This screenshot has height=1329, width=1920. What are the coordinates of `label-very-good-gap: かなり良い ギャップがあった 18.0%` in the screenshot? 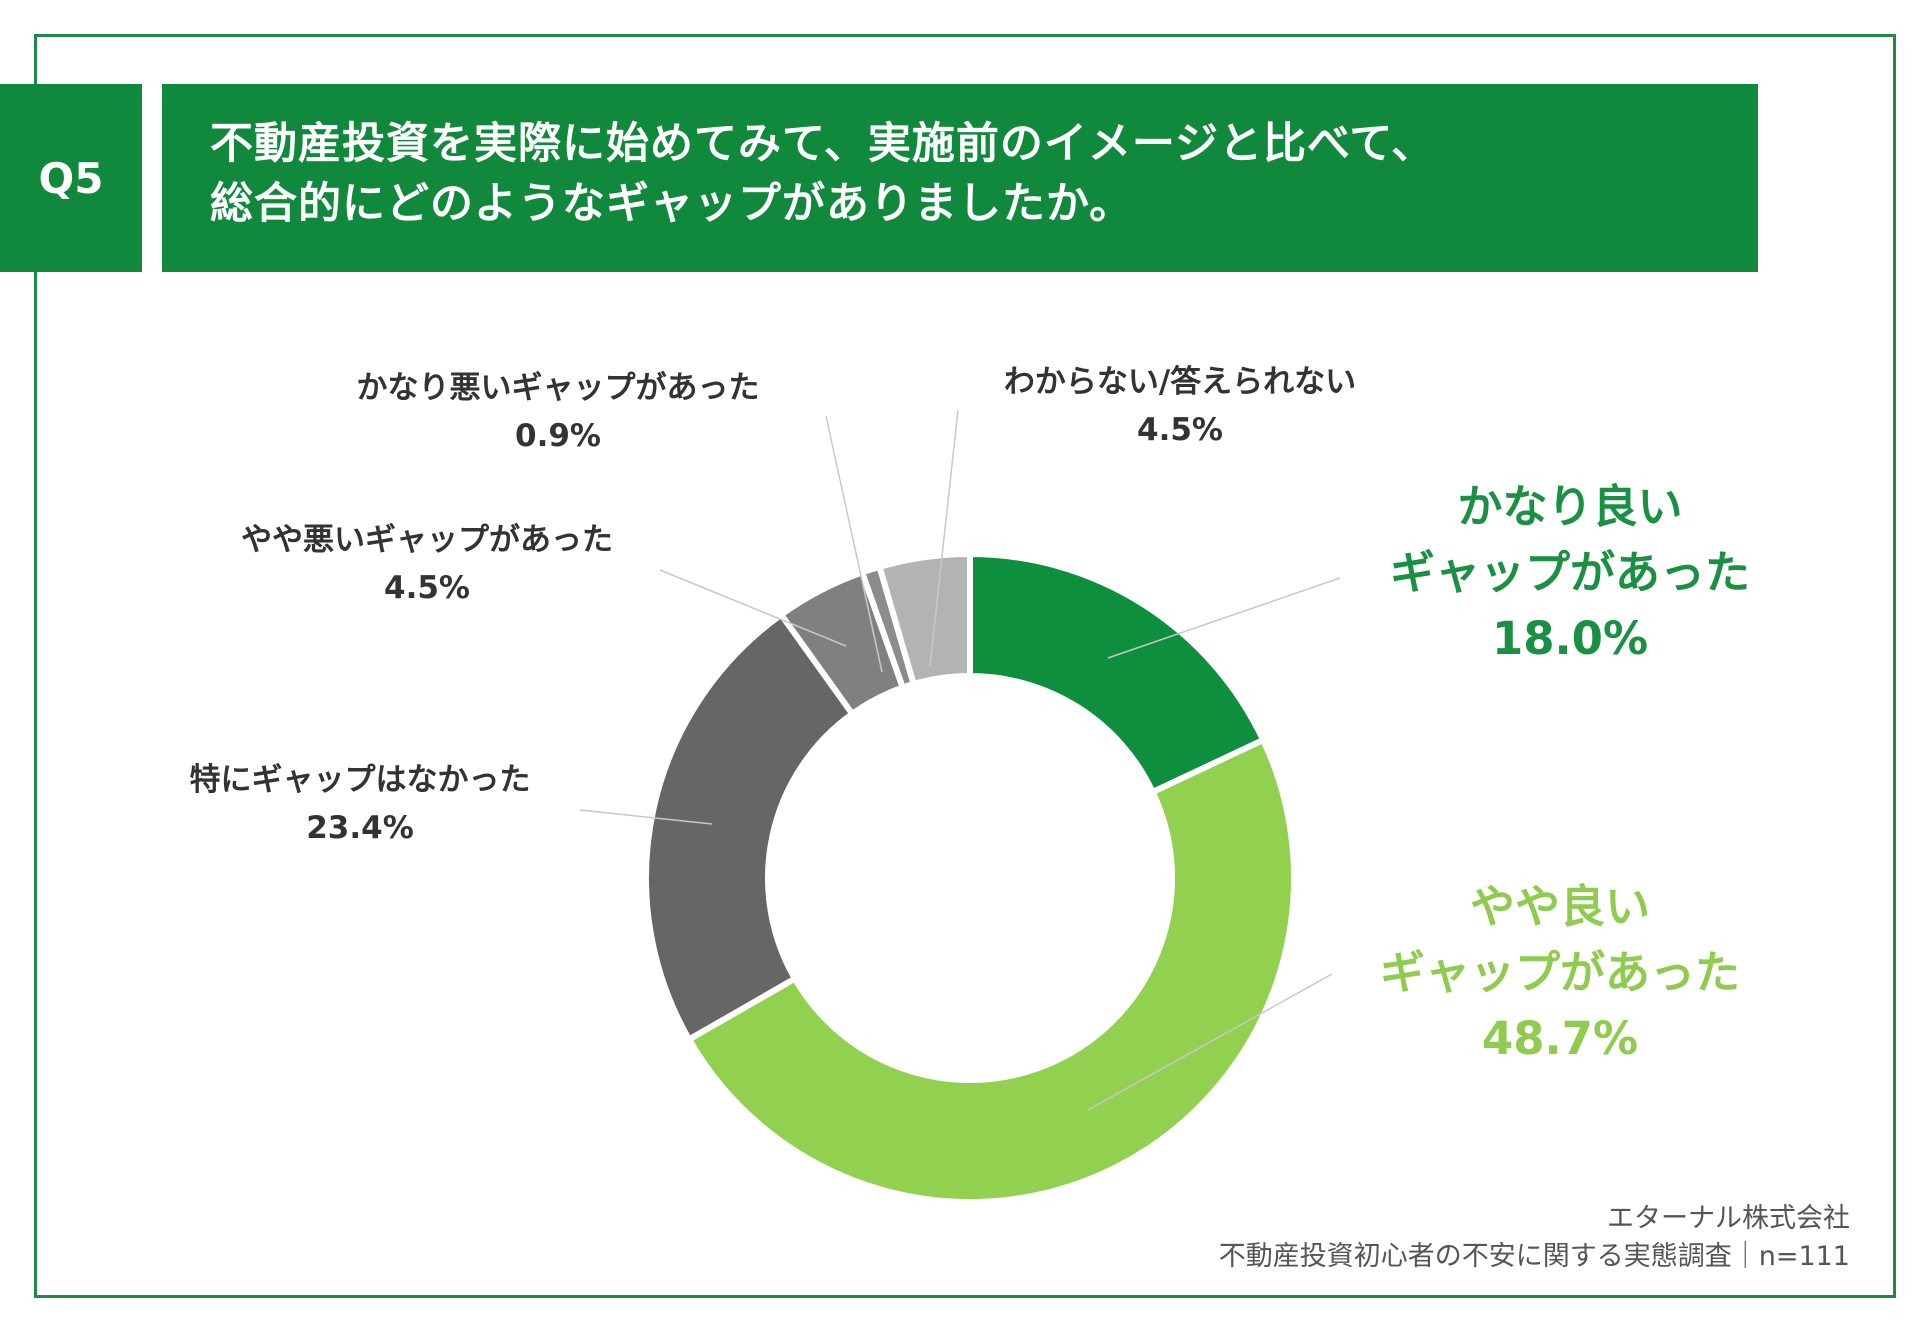 It's located at (1570, 573).